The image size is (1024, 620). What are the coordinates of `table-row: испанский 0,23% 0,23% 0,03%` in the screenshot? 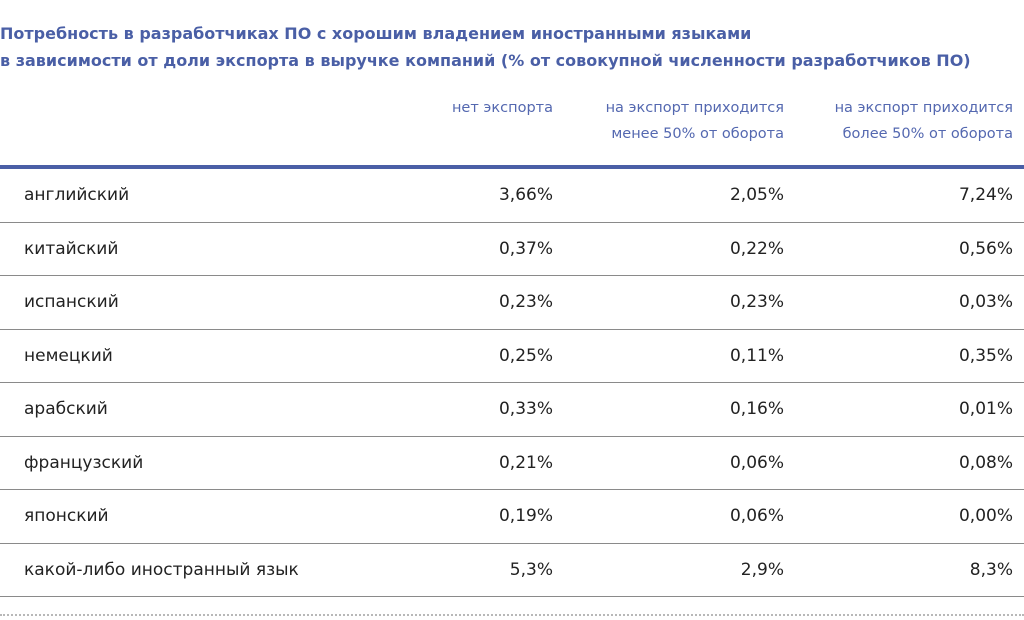 It's located at (512, 303).